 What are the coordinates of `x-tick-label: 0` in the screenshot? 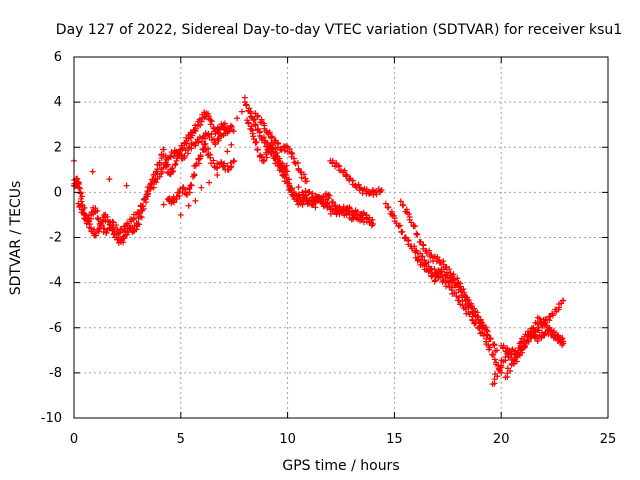 It's located at (74, 439).